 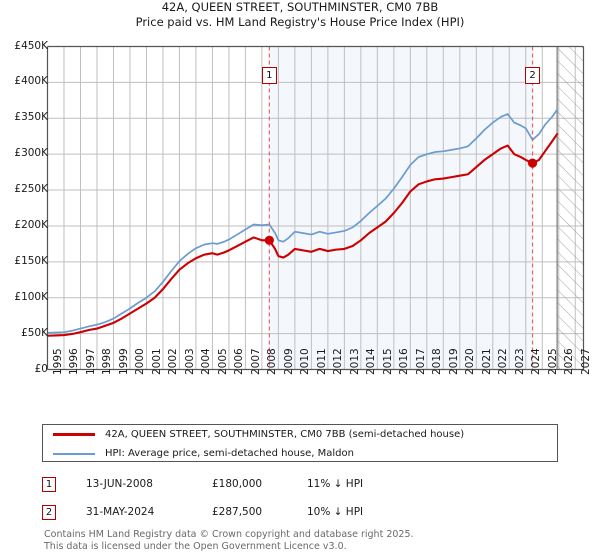 What do you see at coordinates (123, 361) in the screenshot?
I see `x-tick-label: 1999` at bounding box center [123, 361].